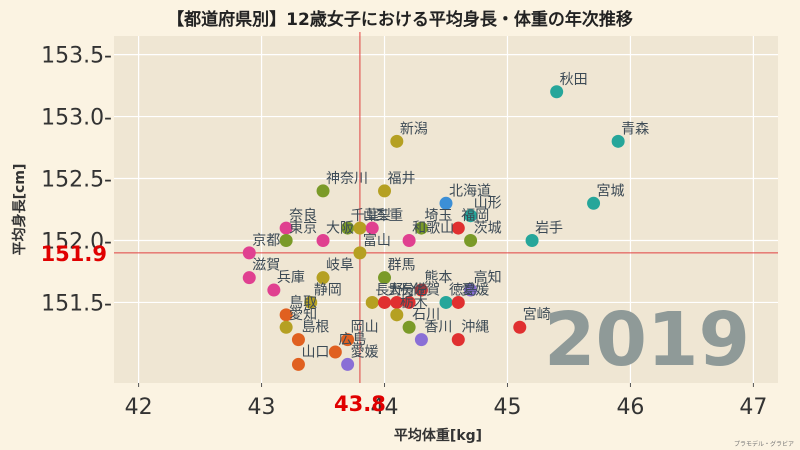  I want to click on x-tick-label: 47, so click(753, 407).